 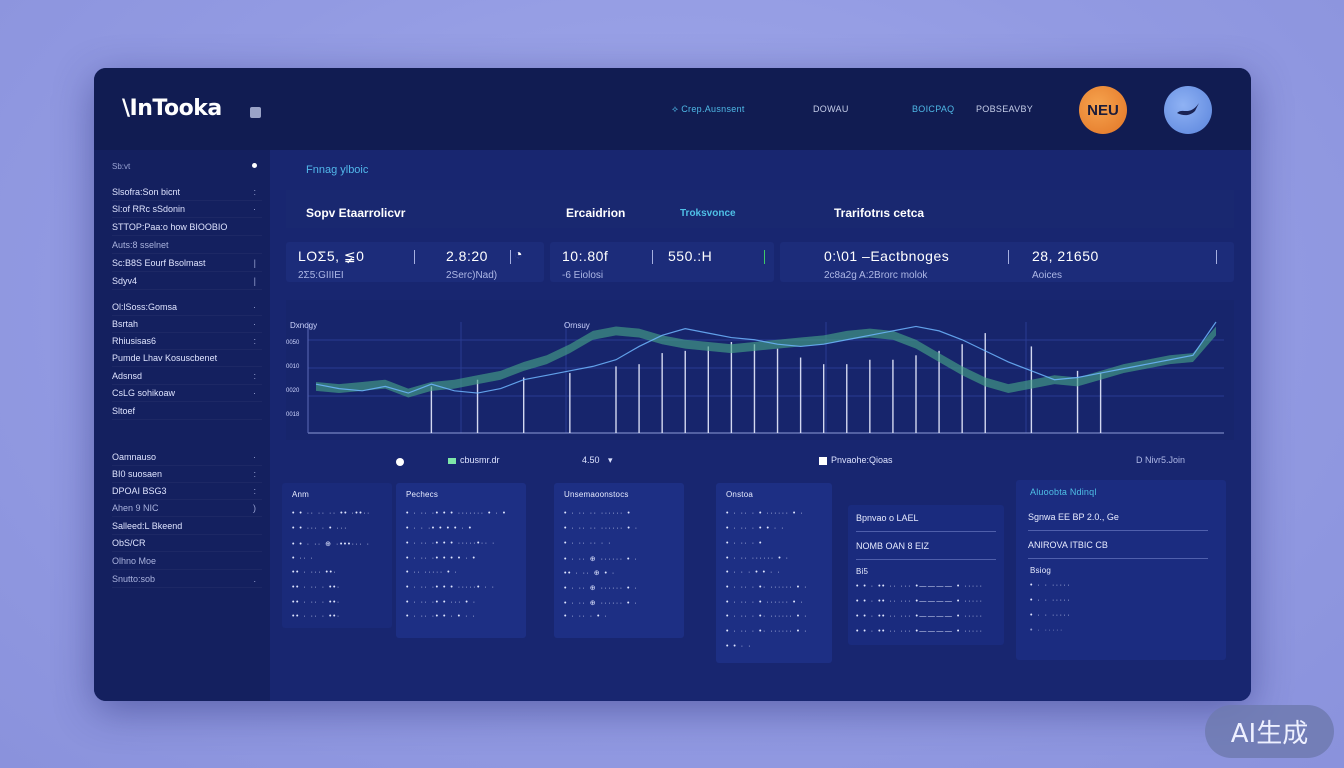 What do you see at coordinates (400, 462) in the screenshot?
I see `record-dot-icon` at bounding box center [400, 462].